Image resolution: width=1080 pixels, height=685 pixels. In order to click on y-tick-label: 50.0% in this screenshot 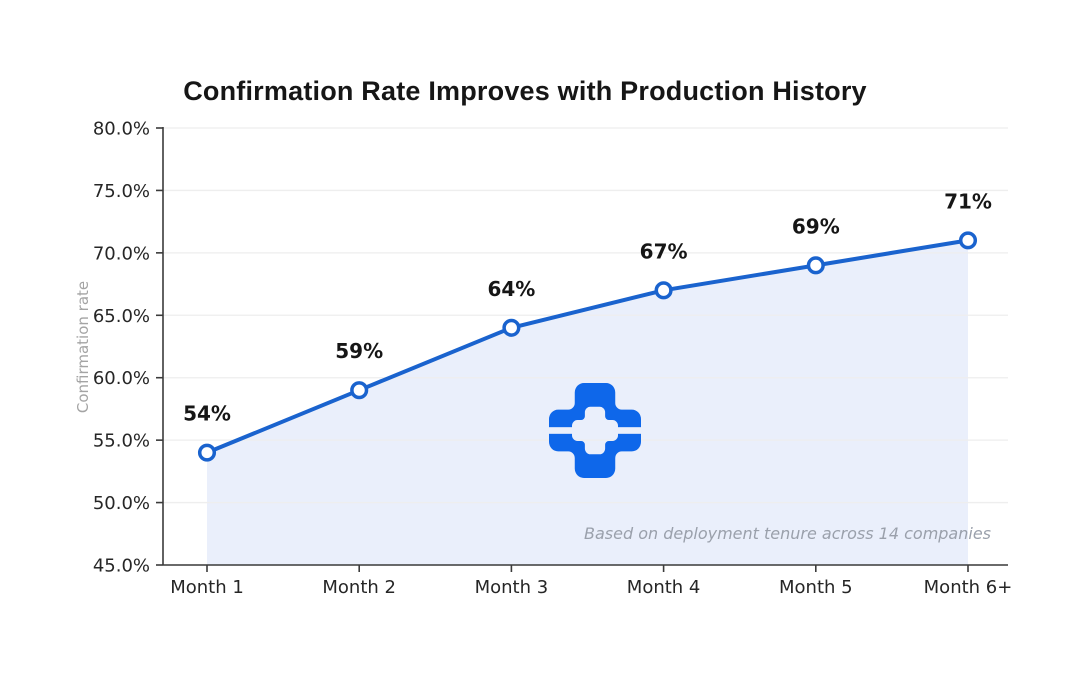, I will do `click(121, 503)`.